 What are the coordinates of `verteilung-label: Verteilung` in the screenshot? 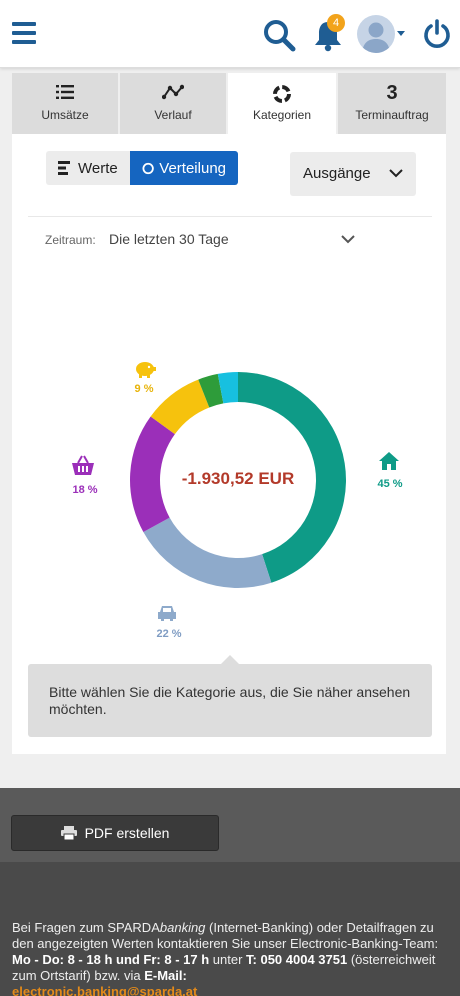 It's located at (192, 168).